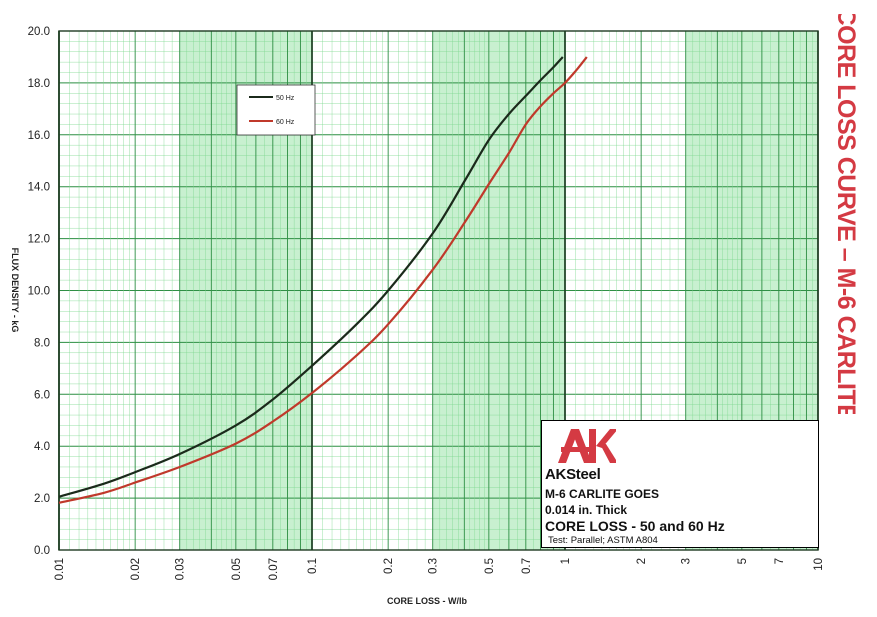  I want to click on legend-box, so click(276, 110).